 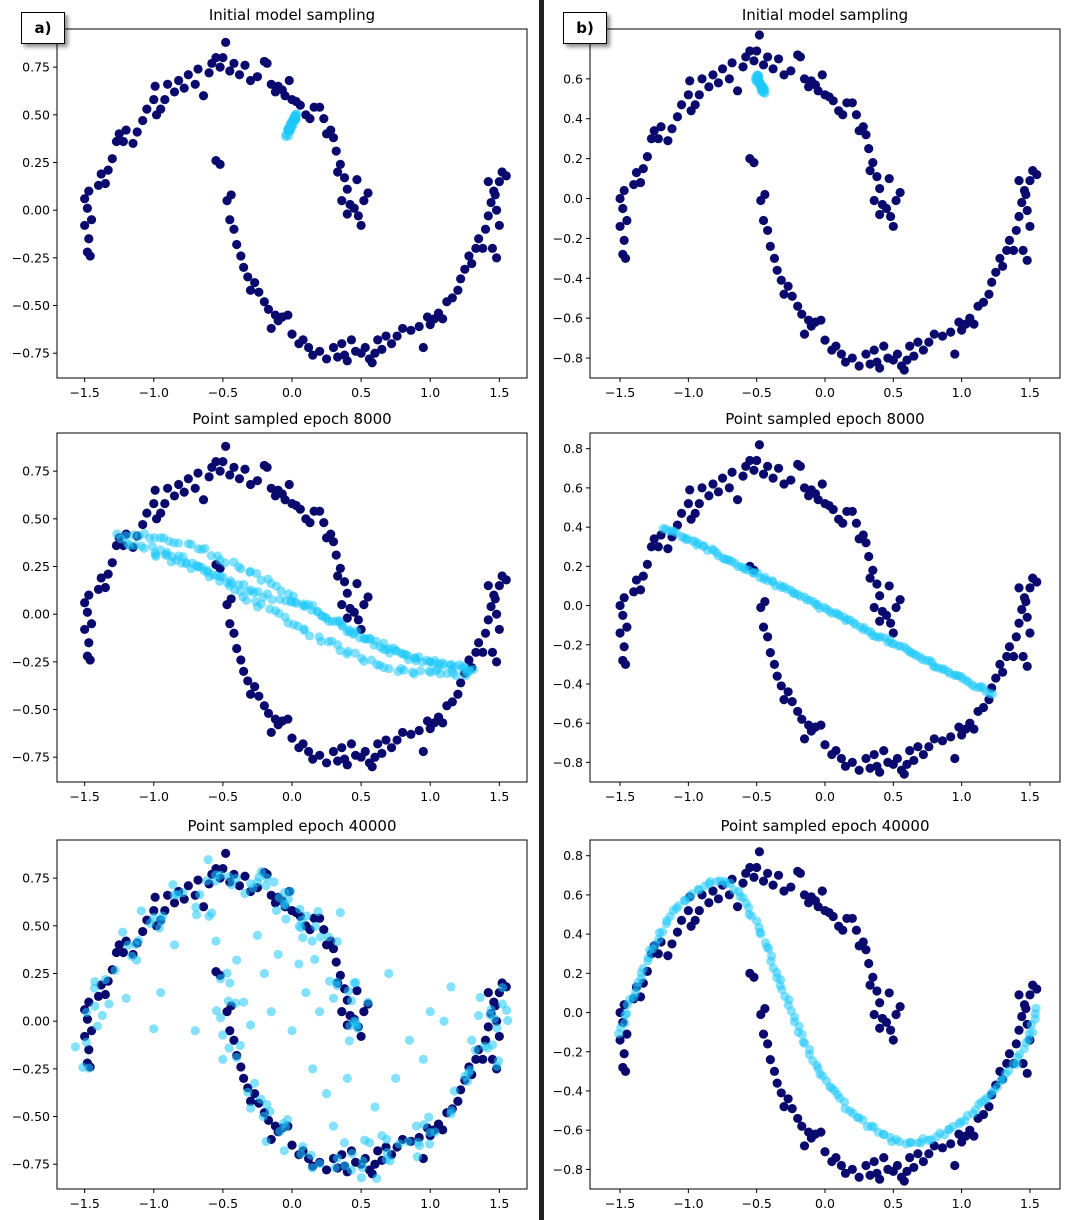 What do you see at coordinates (825, 203) in the screenshot?
I see `plot-frame` at bounding box center [825, 203].